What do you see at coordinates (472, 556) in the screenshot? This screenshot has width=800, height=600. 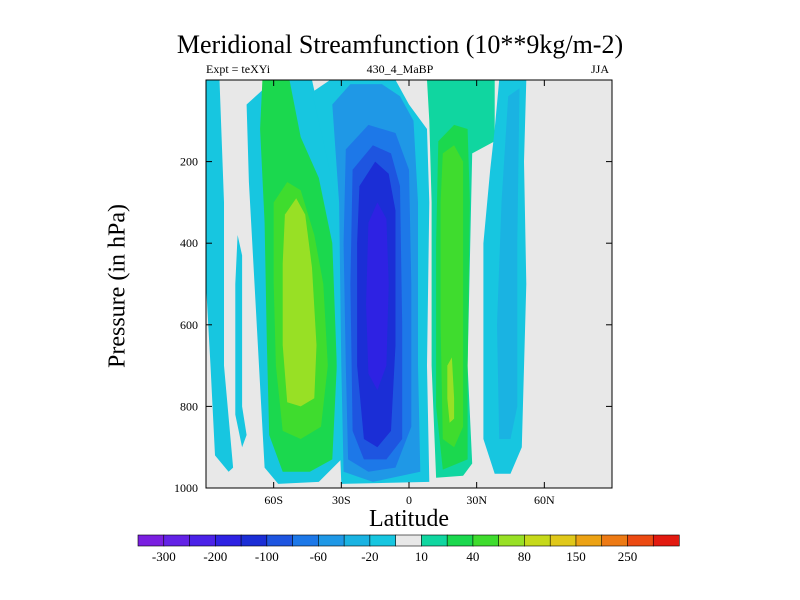 I see `colorbar-label: 40` at bounding box center [472, 556].